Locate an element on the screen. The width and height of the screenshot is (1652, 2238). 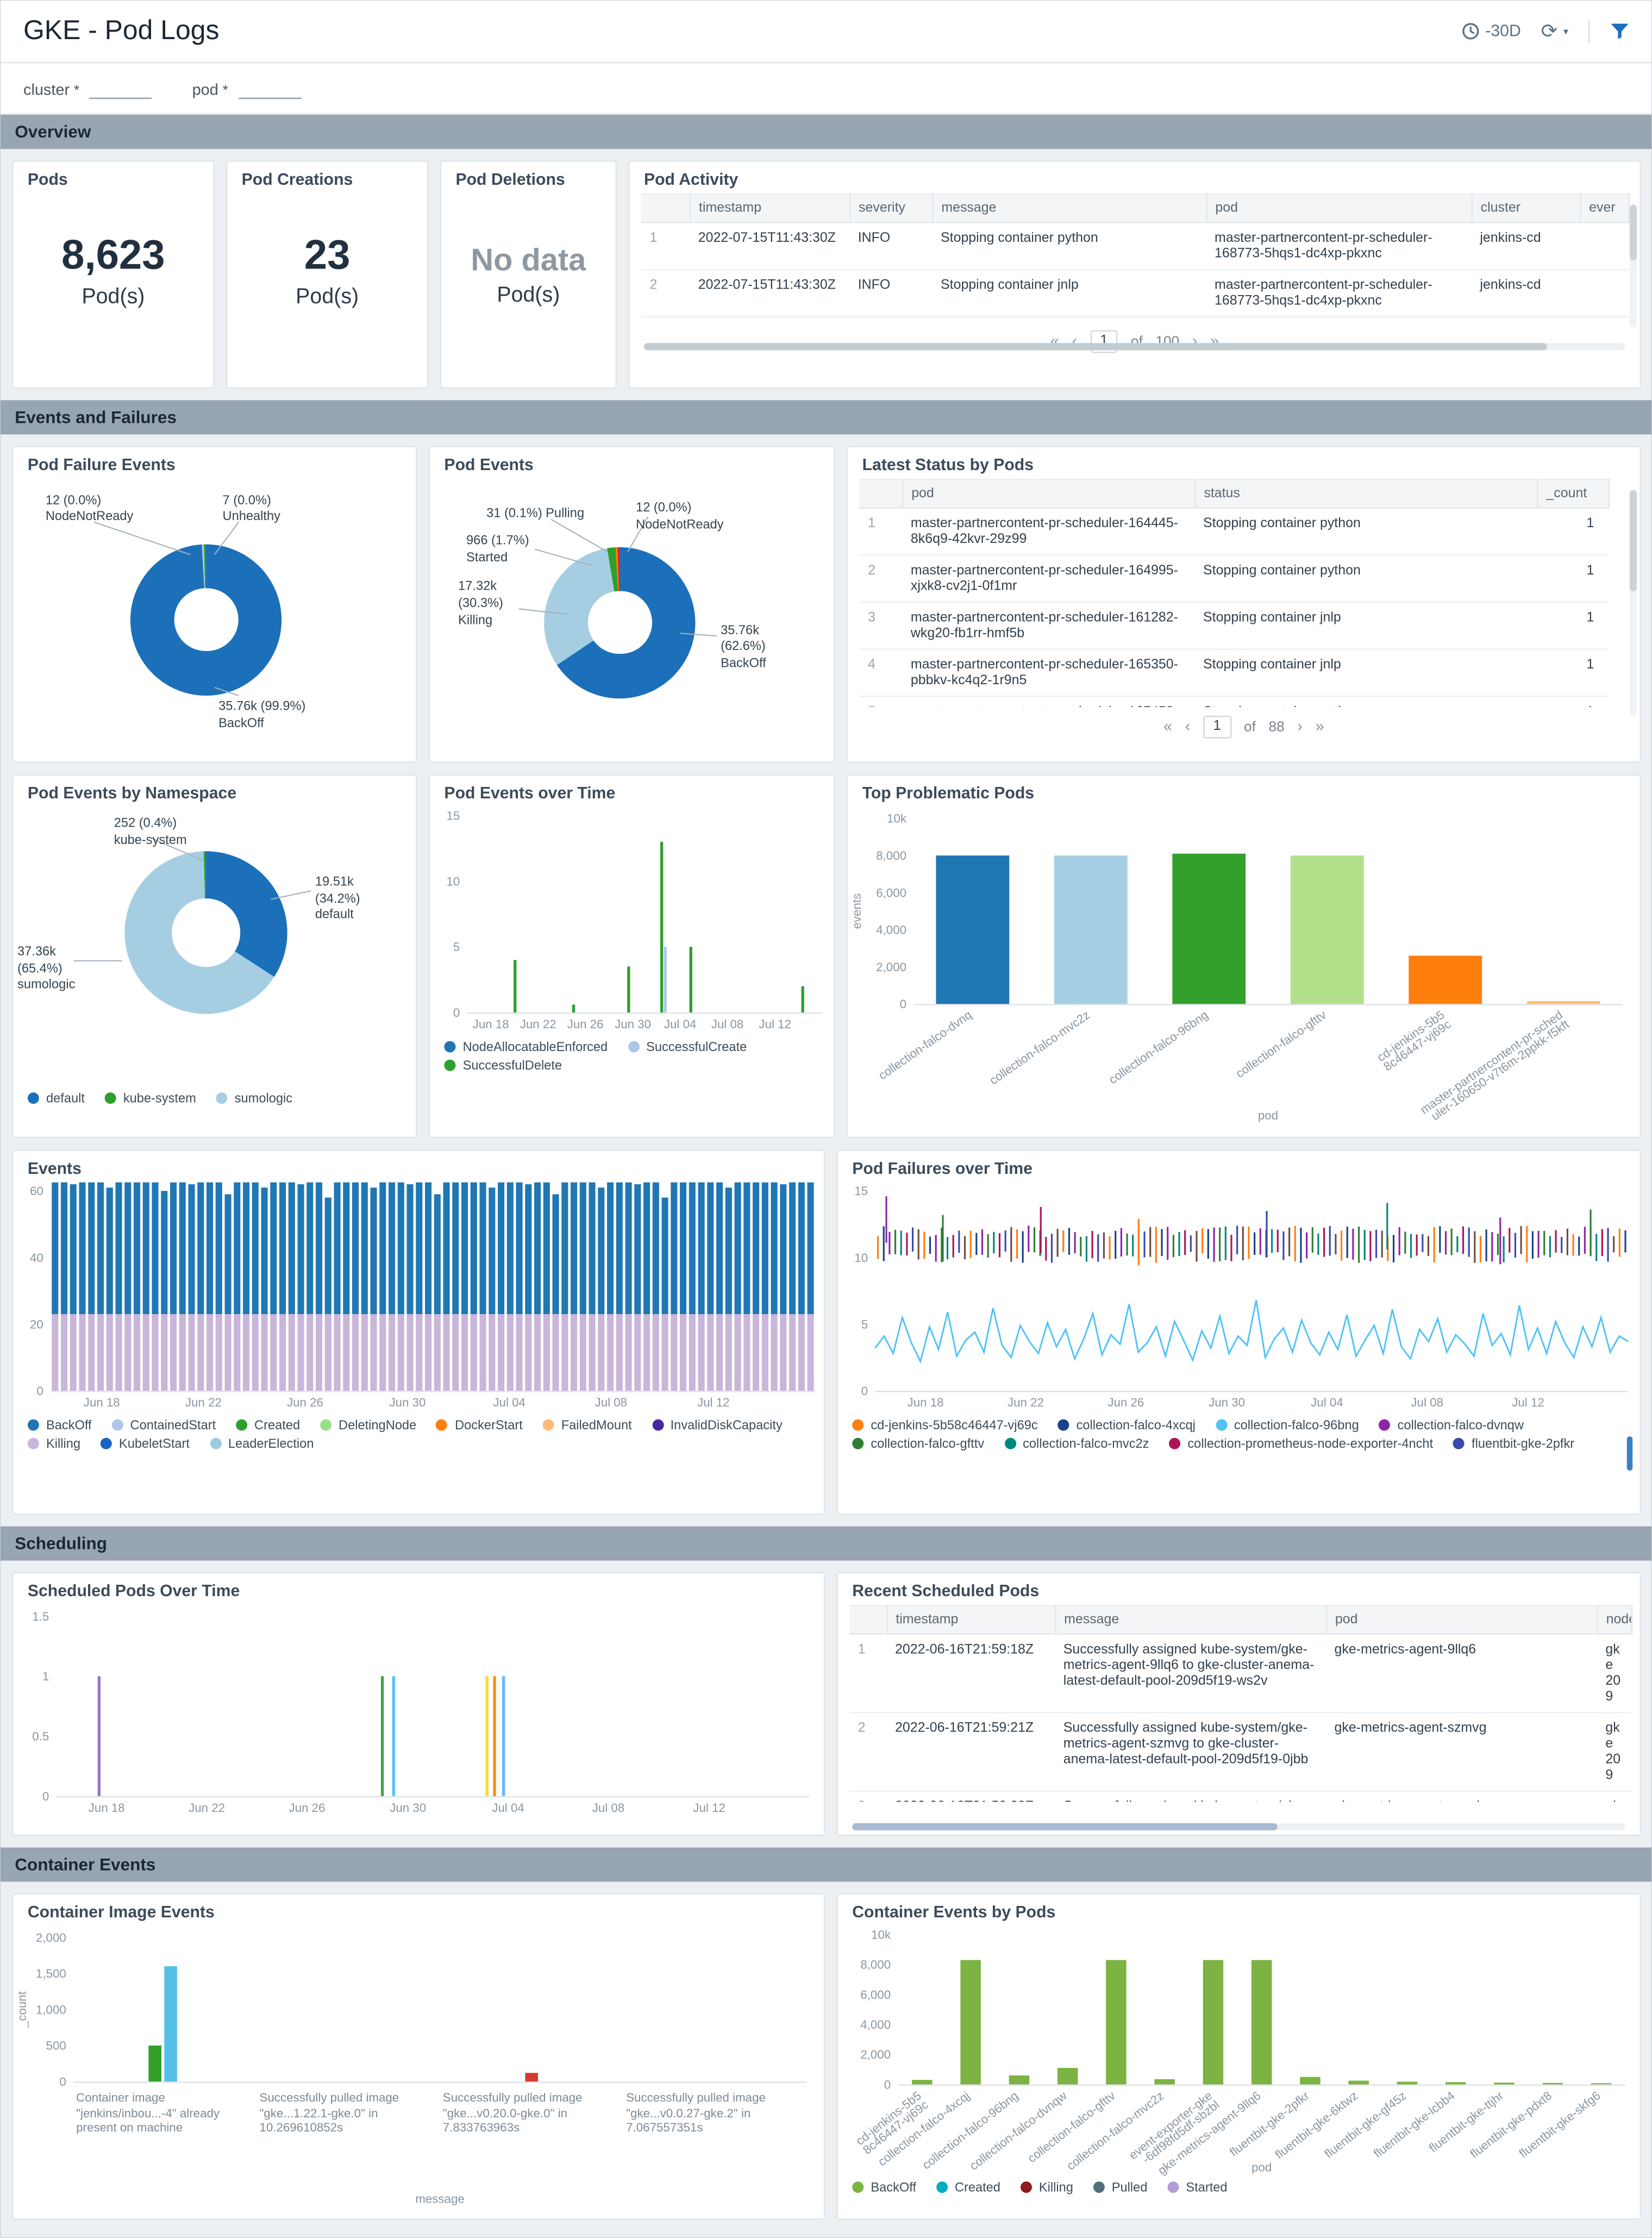
legend-item: DeletingNode is located at coordinates (368, 1425).